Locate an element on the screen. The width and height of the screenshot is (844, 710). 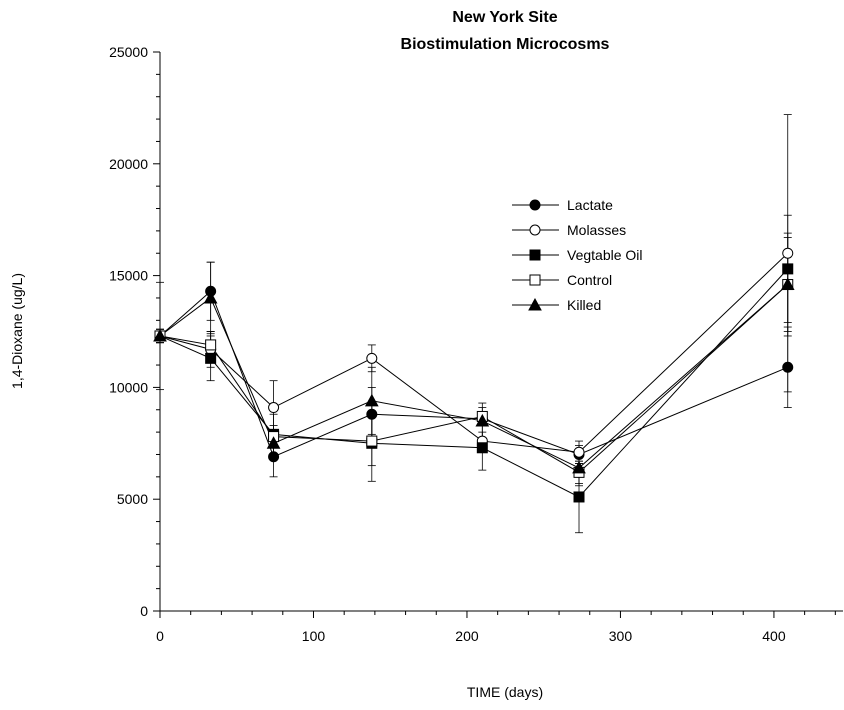
x-tick-label: 400 is located at coordinates (774, 636).